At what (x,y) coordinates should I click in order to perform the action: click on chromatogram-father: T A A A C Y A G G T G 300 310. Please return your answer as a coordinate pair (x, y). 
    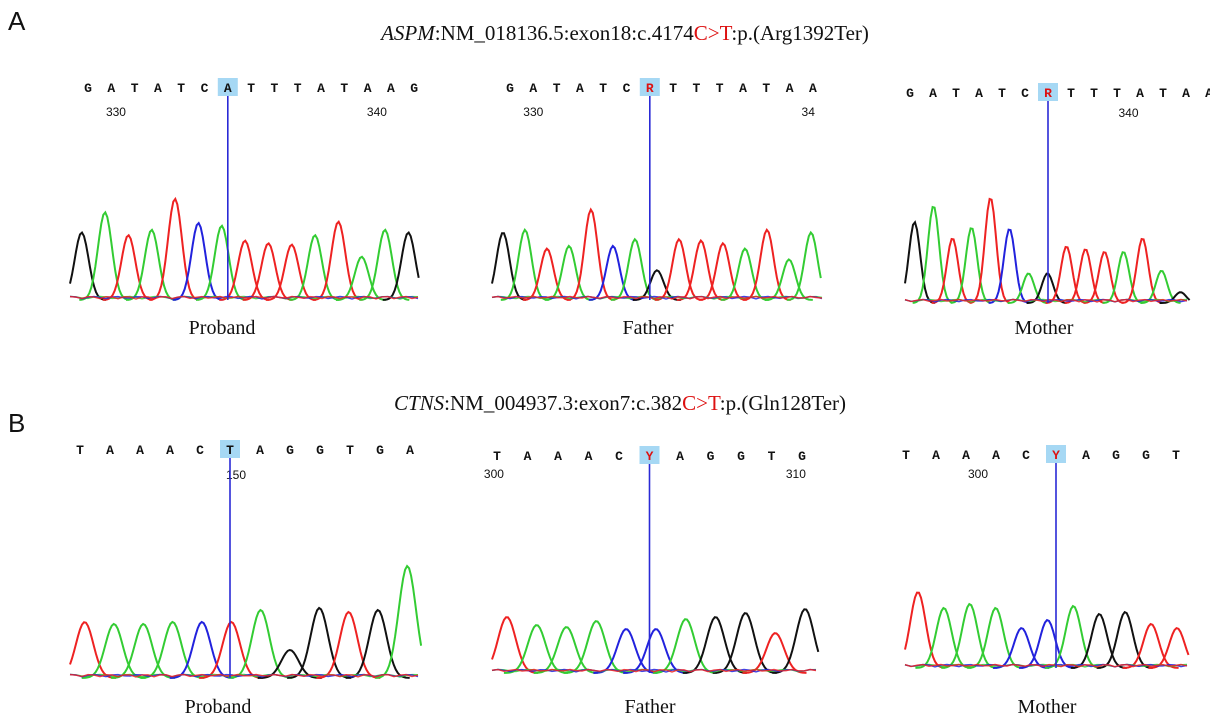
    Looking at the image, I should click on (652, 560).